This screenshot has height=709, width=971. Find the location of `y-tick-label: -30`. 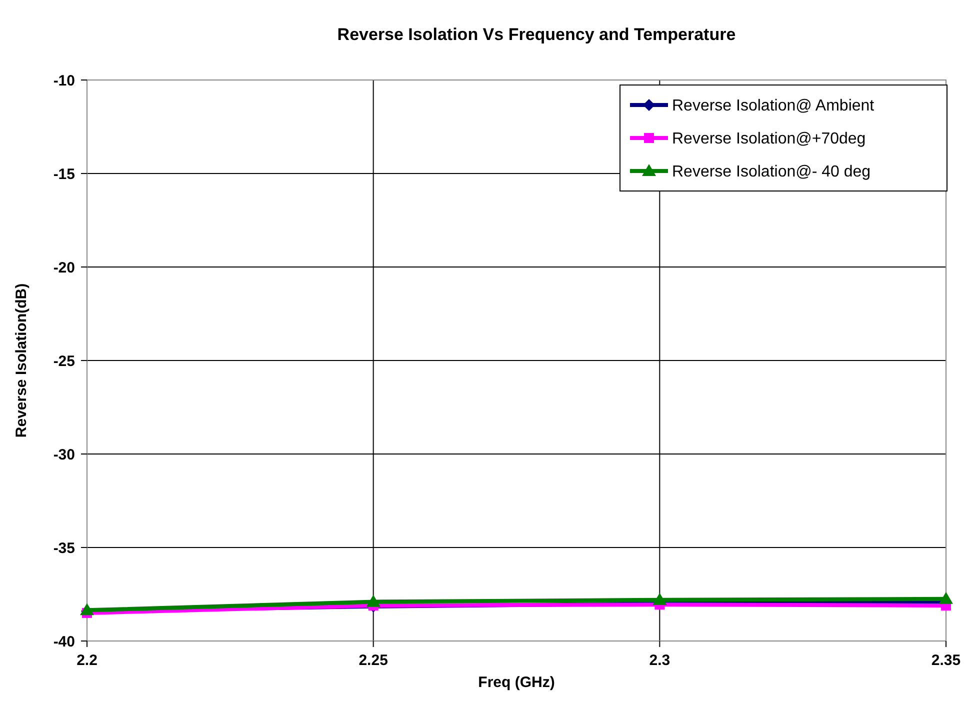

y-tick-label: -30 is located at coordinates (64, 455).